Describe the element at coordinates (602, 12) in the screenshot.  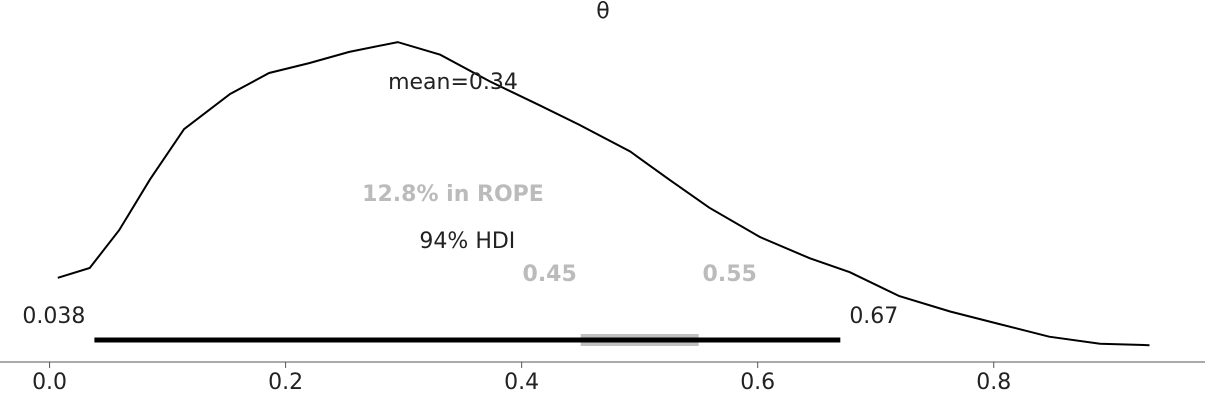
I see `chart-title: θ` at that location.